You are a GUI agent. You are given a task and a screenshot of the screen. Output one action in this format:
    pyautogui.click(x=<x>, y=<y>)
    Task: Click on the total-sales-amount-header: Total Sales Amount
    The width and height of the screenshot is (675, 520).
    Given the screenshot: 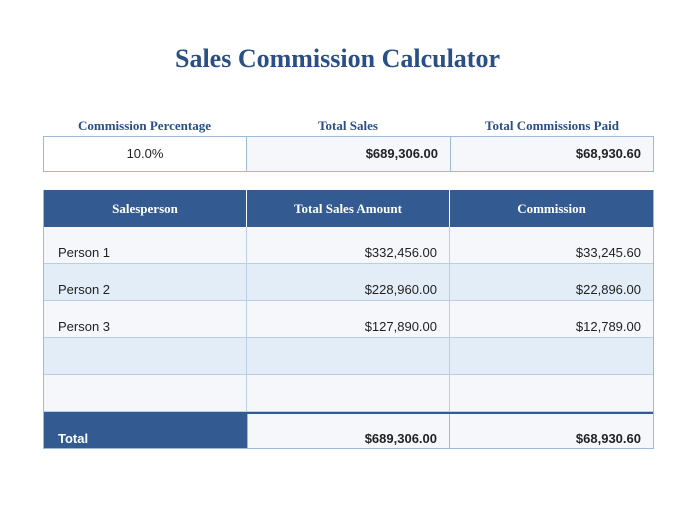 What is the action you would take?
    pyautogui.click(x=348, y=208)
    